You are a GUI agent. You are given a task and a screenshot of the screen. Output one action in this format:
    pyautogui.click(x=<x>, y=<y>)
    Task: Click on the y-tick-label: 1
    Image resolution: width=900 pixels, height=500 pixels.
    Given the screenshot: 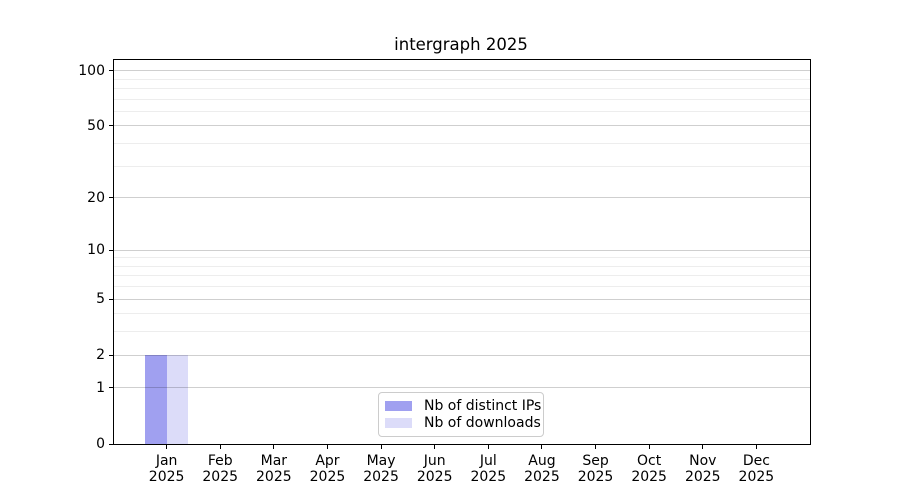 What is the action you would take?
    pyautogui.click(x=100, y=387)
    